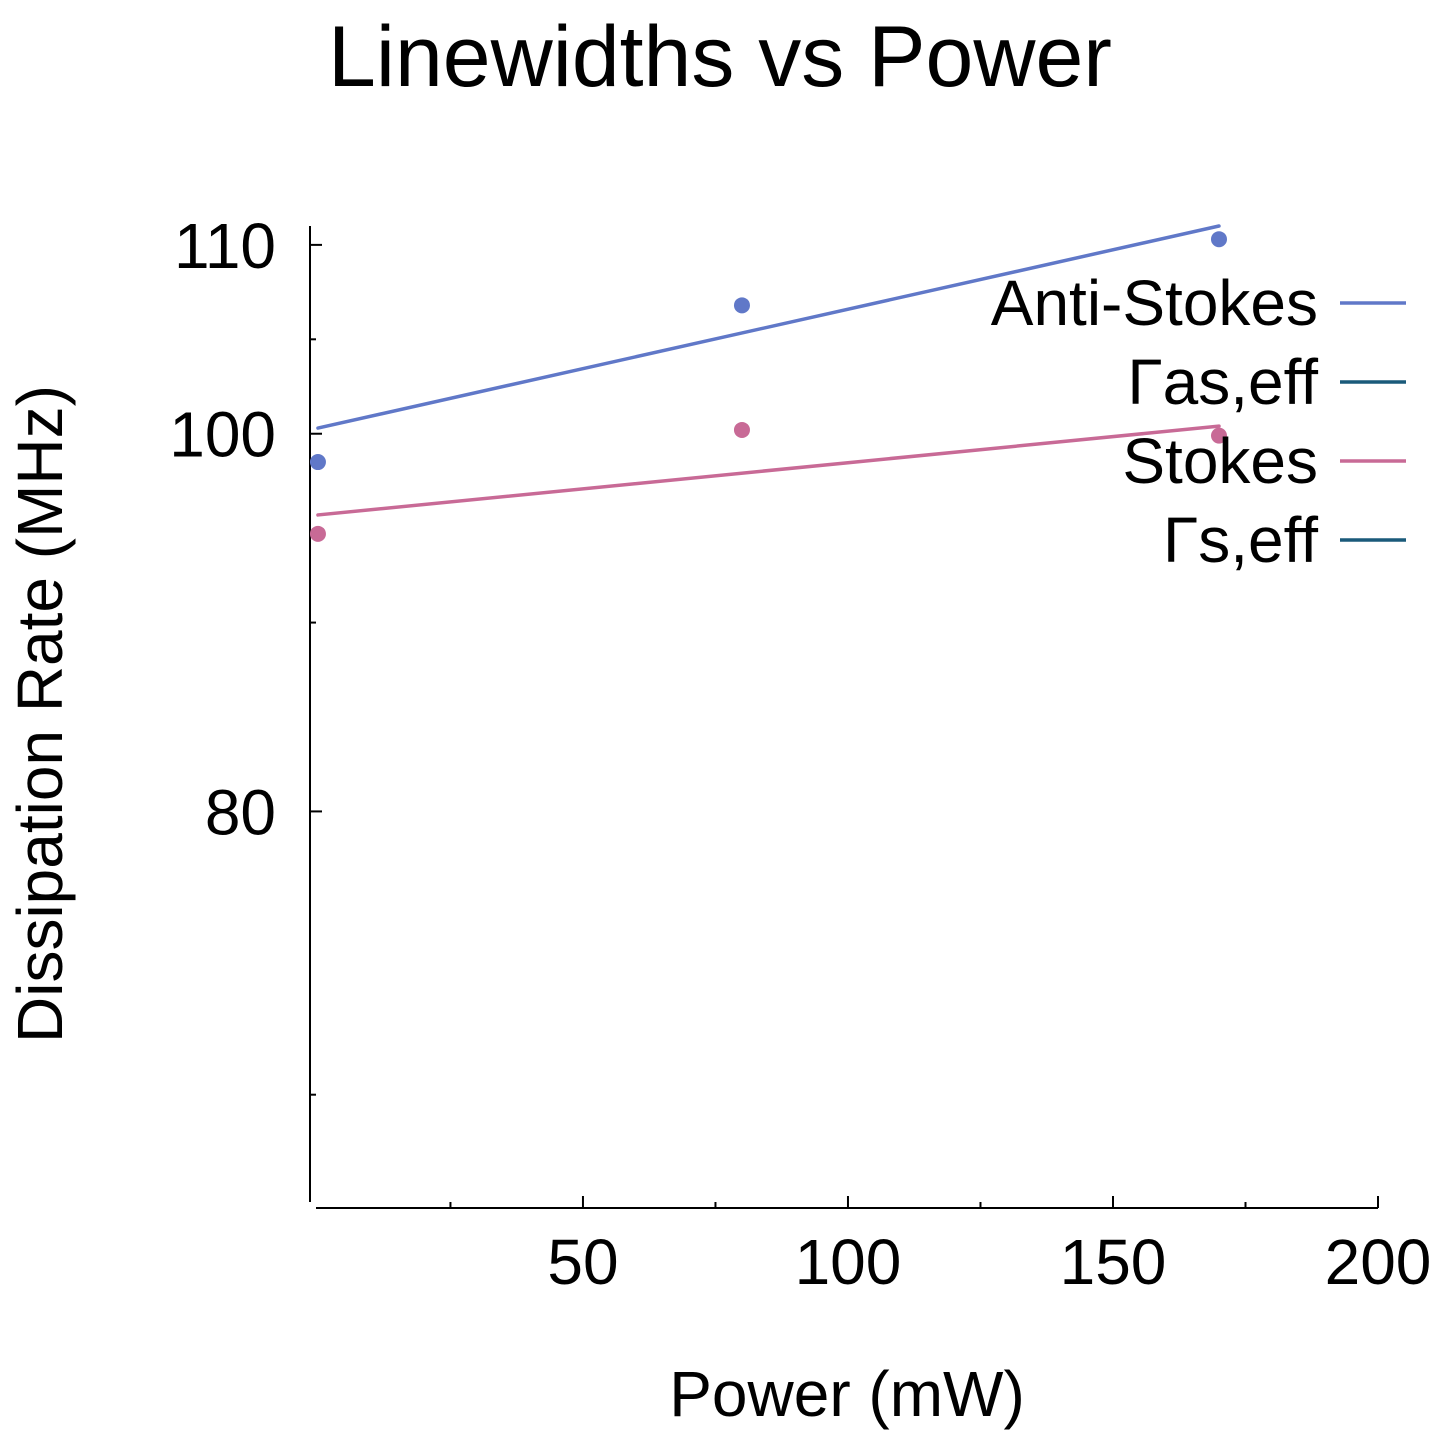 The image size is (1440, 1440). I want to click on chart-title: Linewidths vs Power, so click(720, 57).